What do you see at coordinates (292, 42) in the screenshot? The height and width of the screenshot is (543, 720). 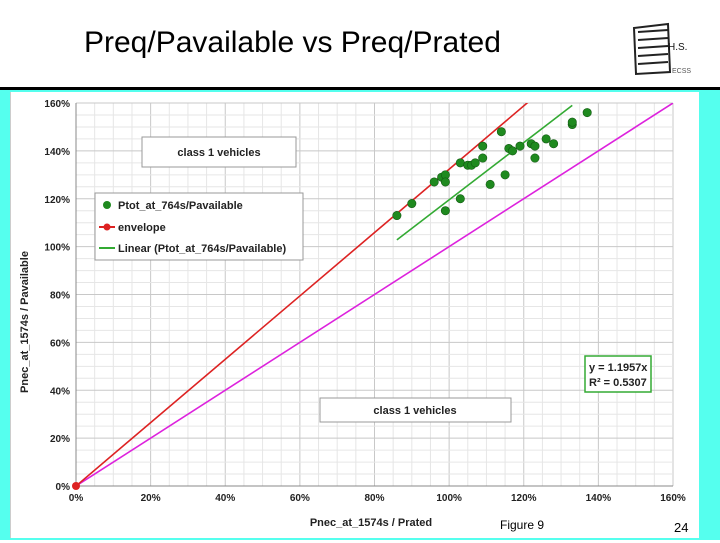 I see `slide-title: Preq/Pavailable vs Preq/Prated` at bounding box center [292, 42].